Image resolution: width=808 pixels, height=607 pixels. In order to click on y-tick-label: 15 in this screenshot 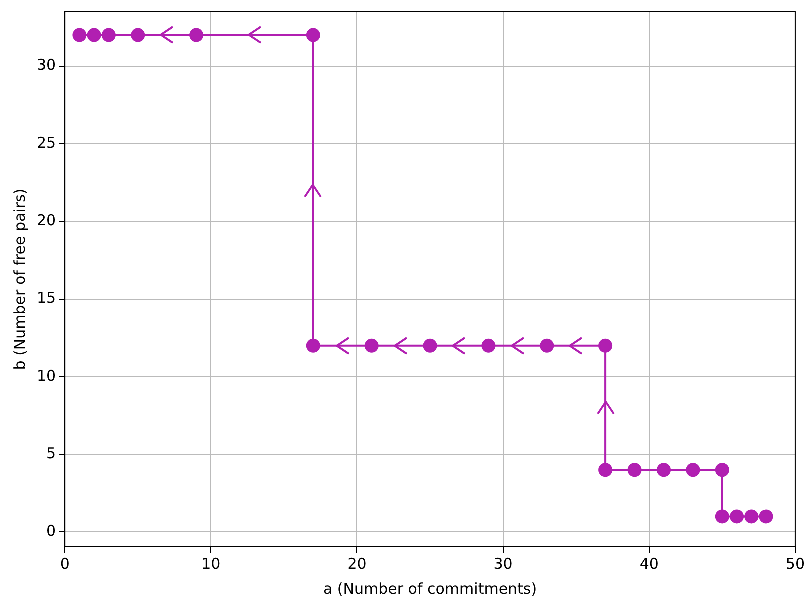, I will do `click(46, 298)`.